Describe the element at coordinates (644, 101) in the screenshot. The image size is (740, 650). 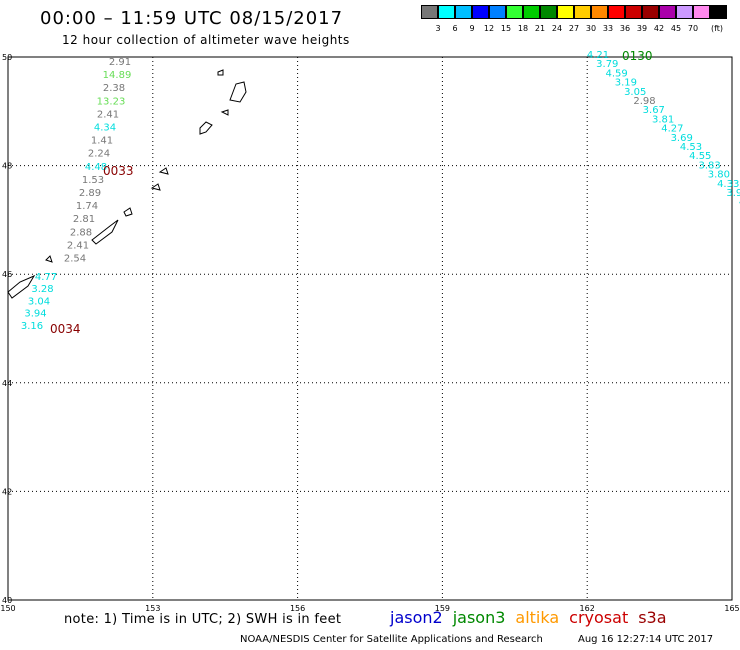
I see `wave-height-value: 2.98` at that location.